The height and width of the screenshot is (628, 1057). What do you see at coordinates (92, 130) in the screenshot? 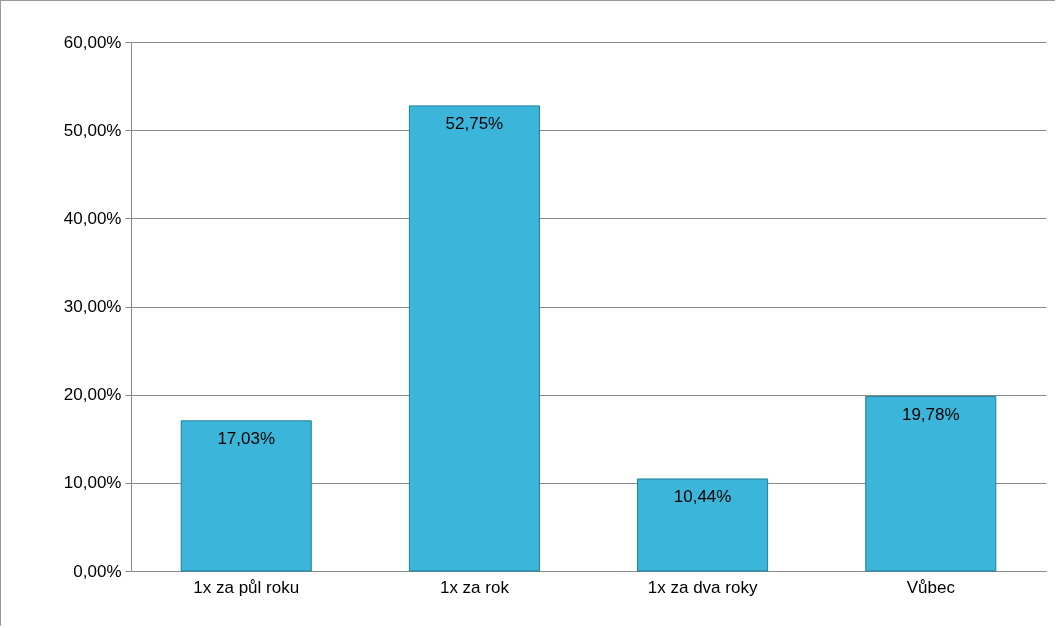
I see `y-tick-label: 50,00%` at bounding box center [92, 130].